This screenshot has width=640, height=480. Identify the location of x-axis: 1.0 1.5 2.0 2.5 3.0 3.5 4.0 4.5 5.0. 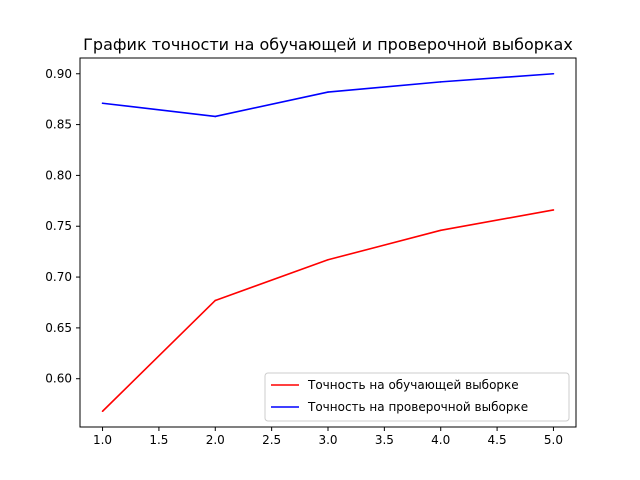
(328, 437).